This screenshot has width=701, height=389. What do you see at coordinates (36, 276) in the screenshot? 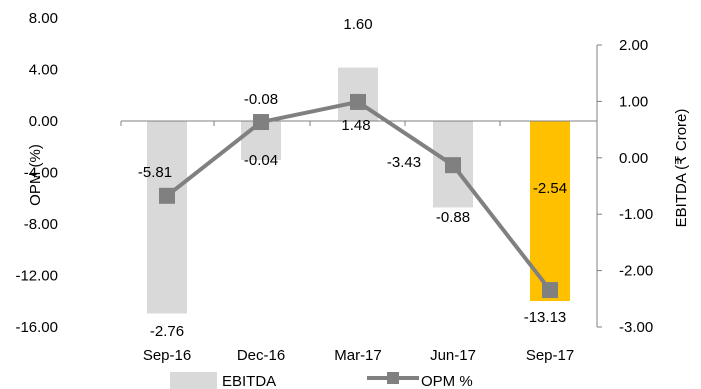
I see `left-tick-label-5: -12.00` at bounding box center [36, 276].